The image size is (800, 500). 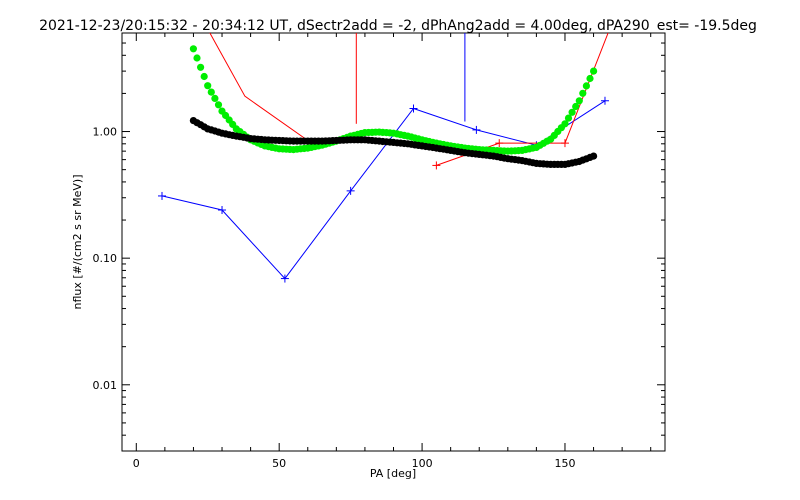 I want to click on y-axis-label: nflux [#/(cm2 s sr MeV)], so click(x=77, y=242).